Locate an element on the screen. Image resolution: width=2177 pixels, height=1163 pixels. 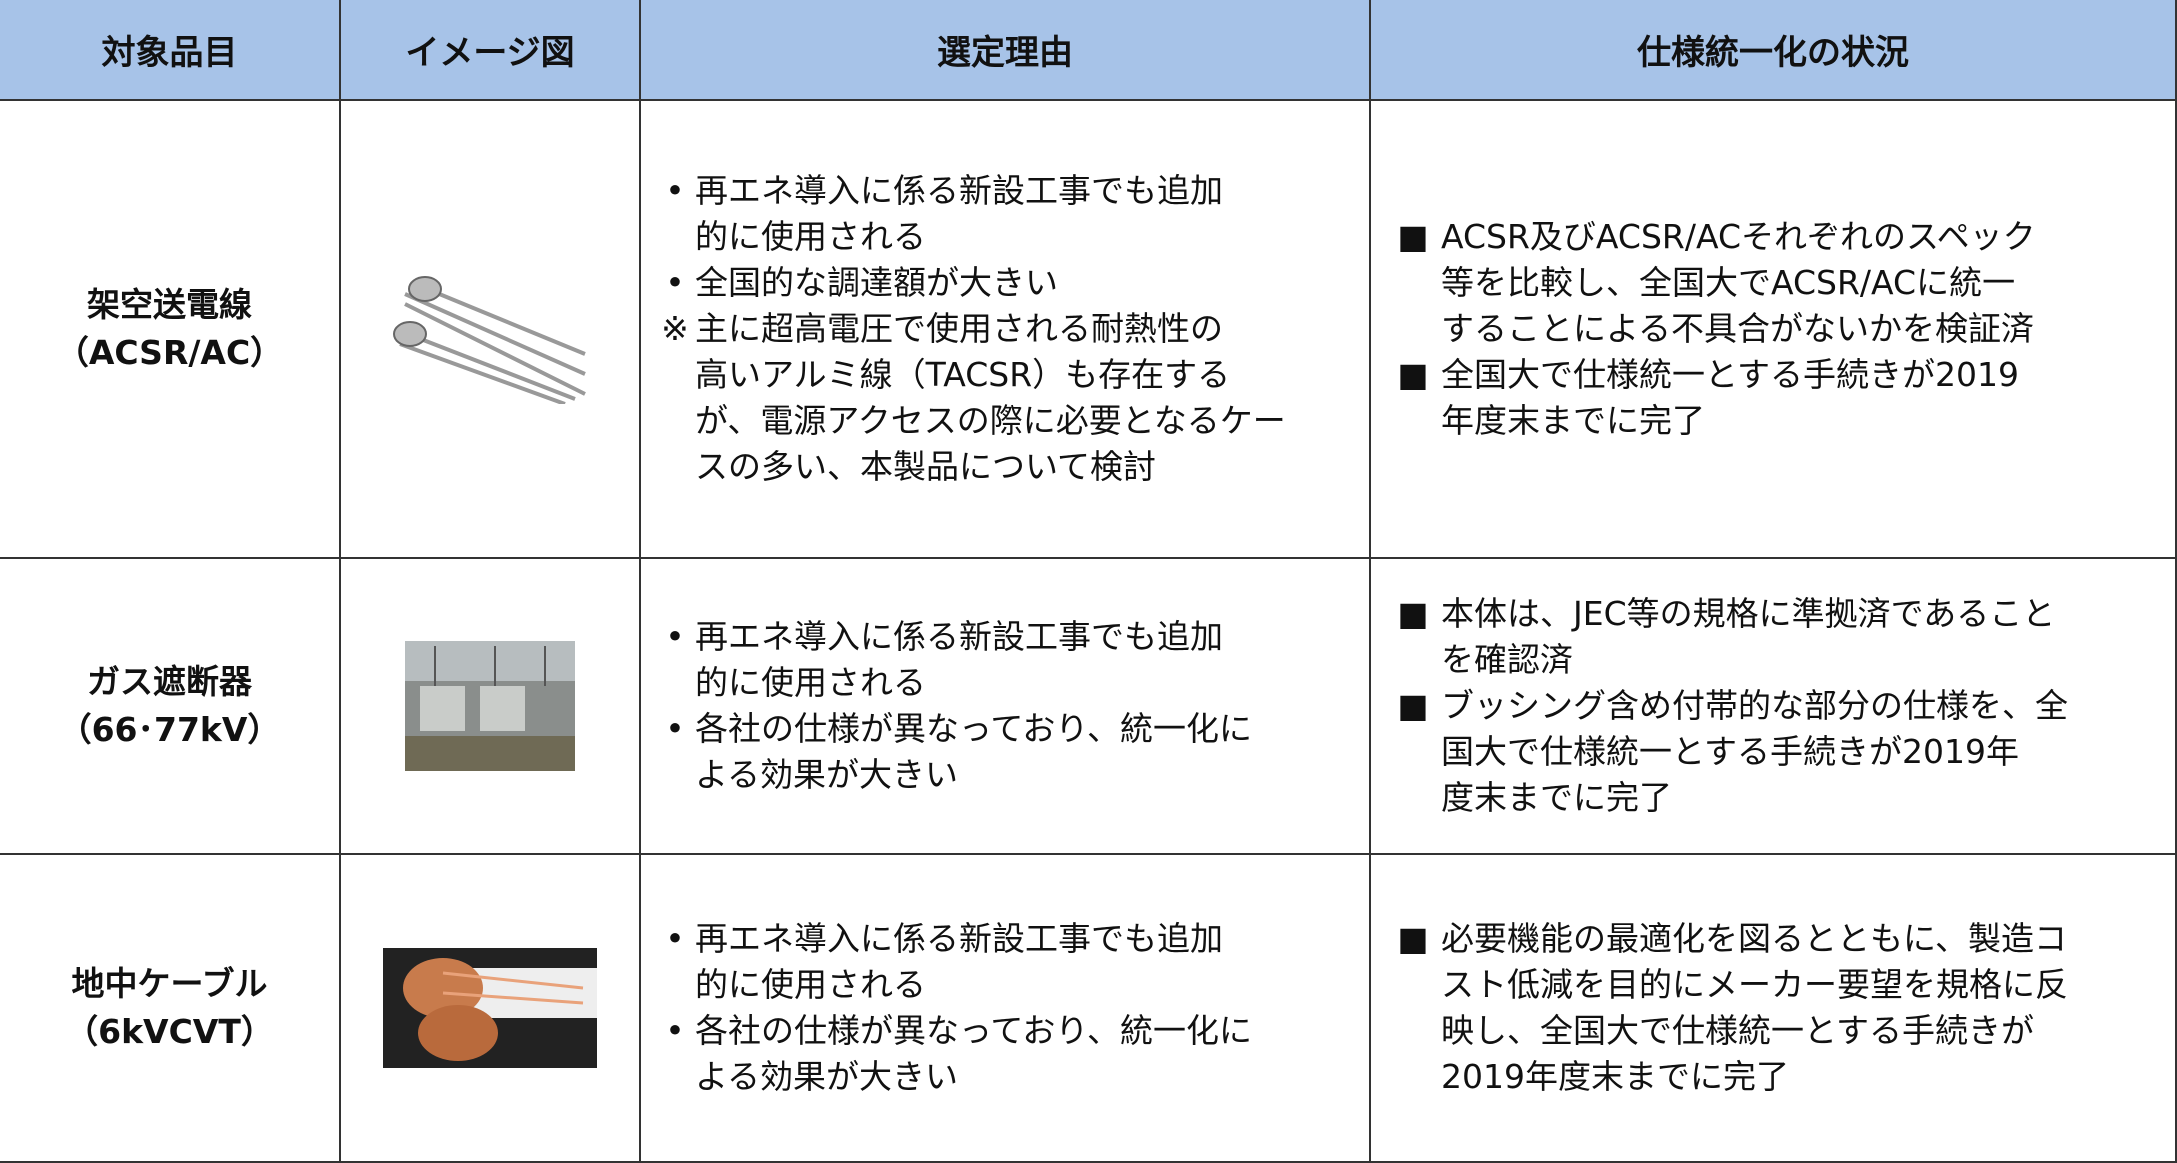
text-line: 主に超高電圧で使用される耐熱性の is located at coordinates (959, 328).